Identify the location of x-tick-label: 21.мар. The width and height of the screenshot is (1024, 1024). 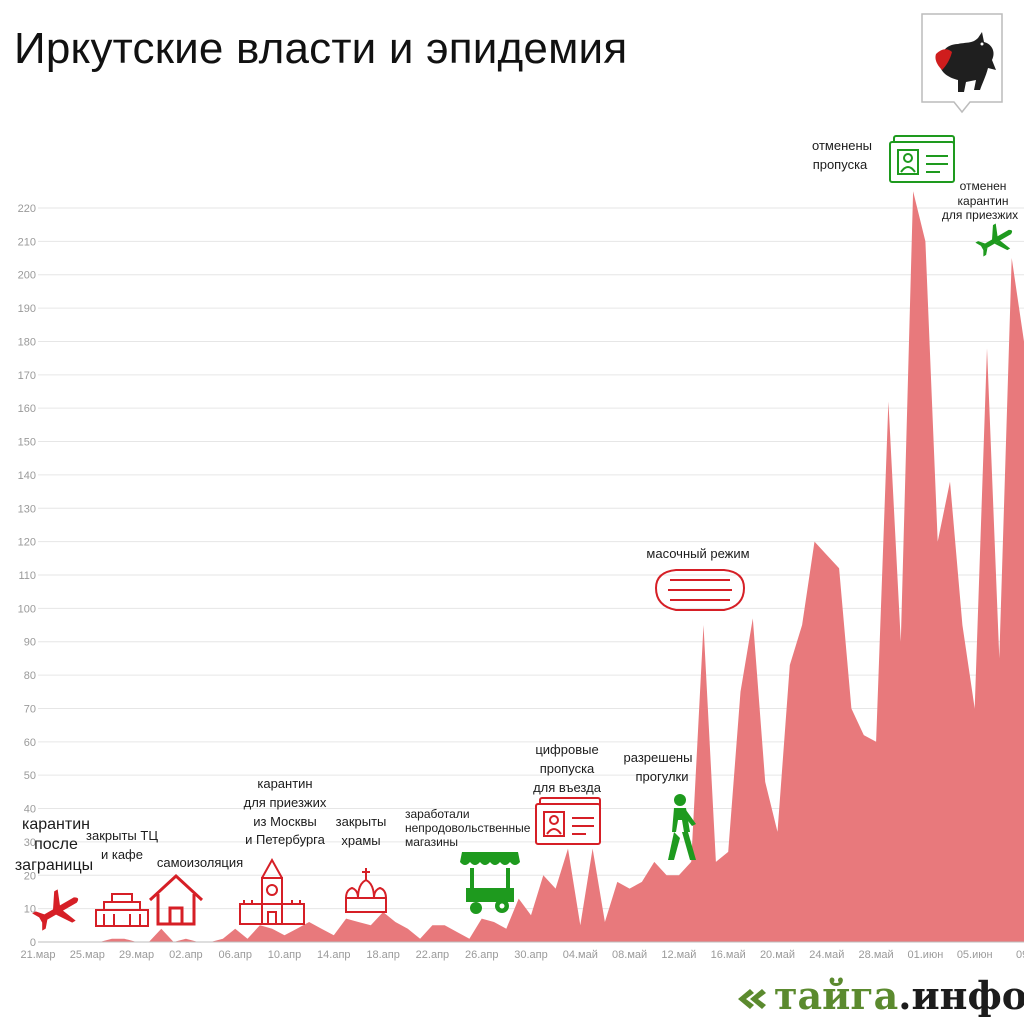
(37, 955).